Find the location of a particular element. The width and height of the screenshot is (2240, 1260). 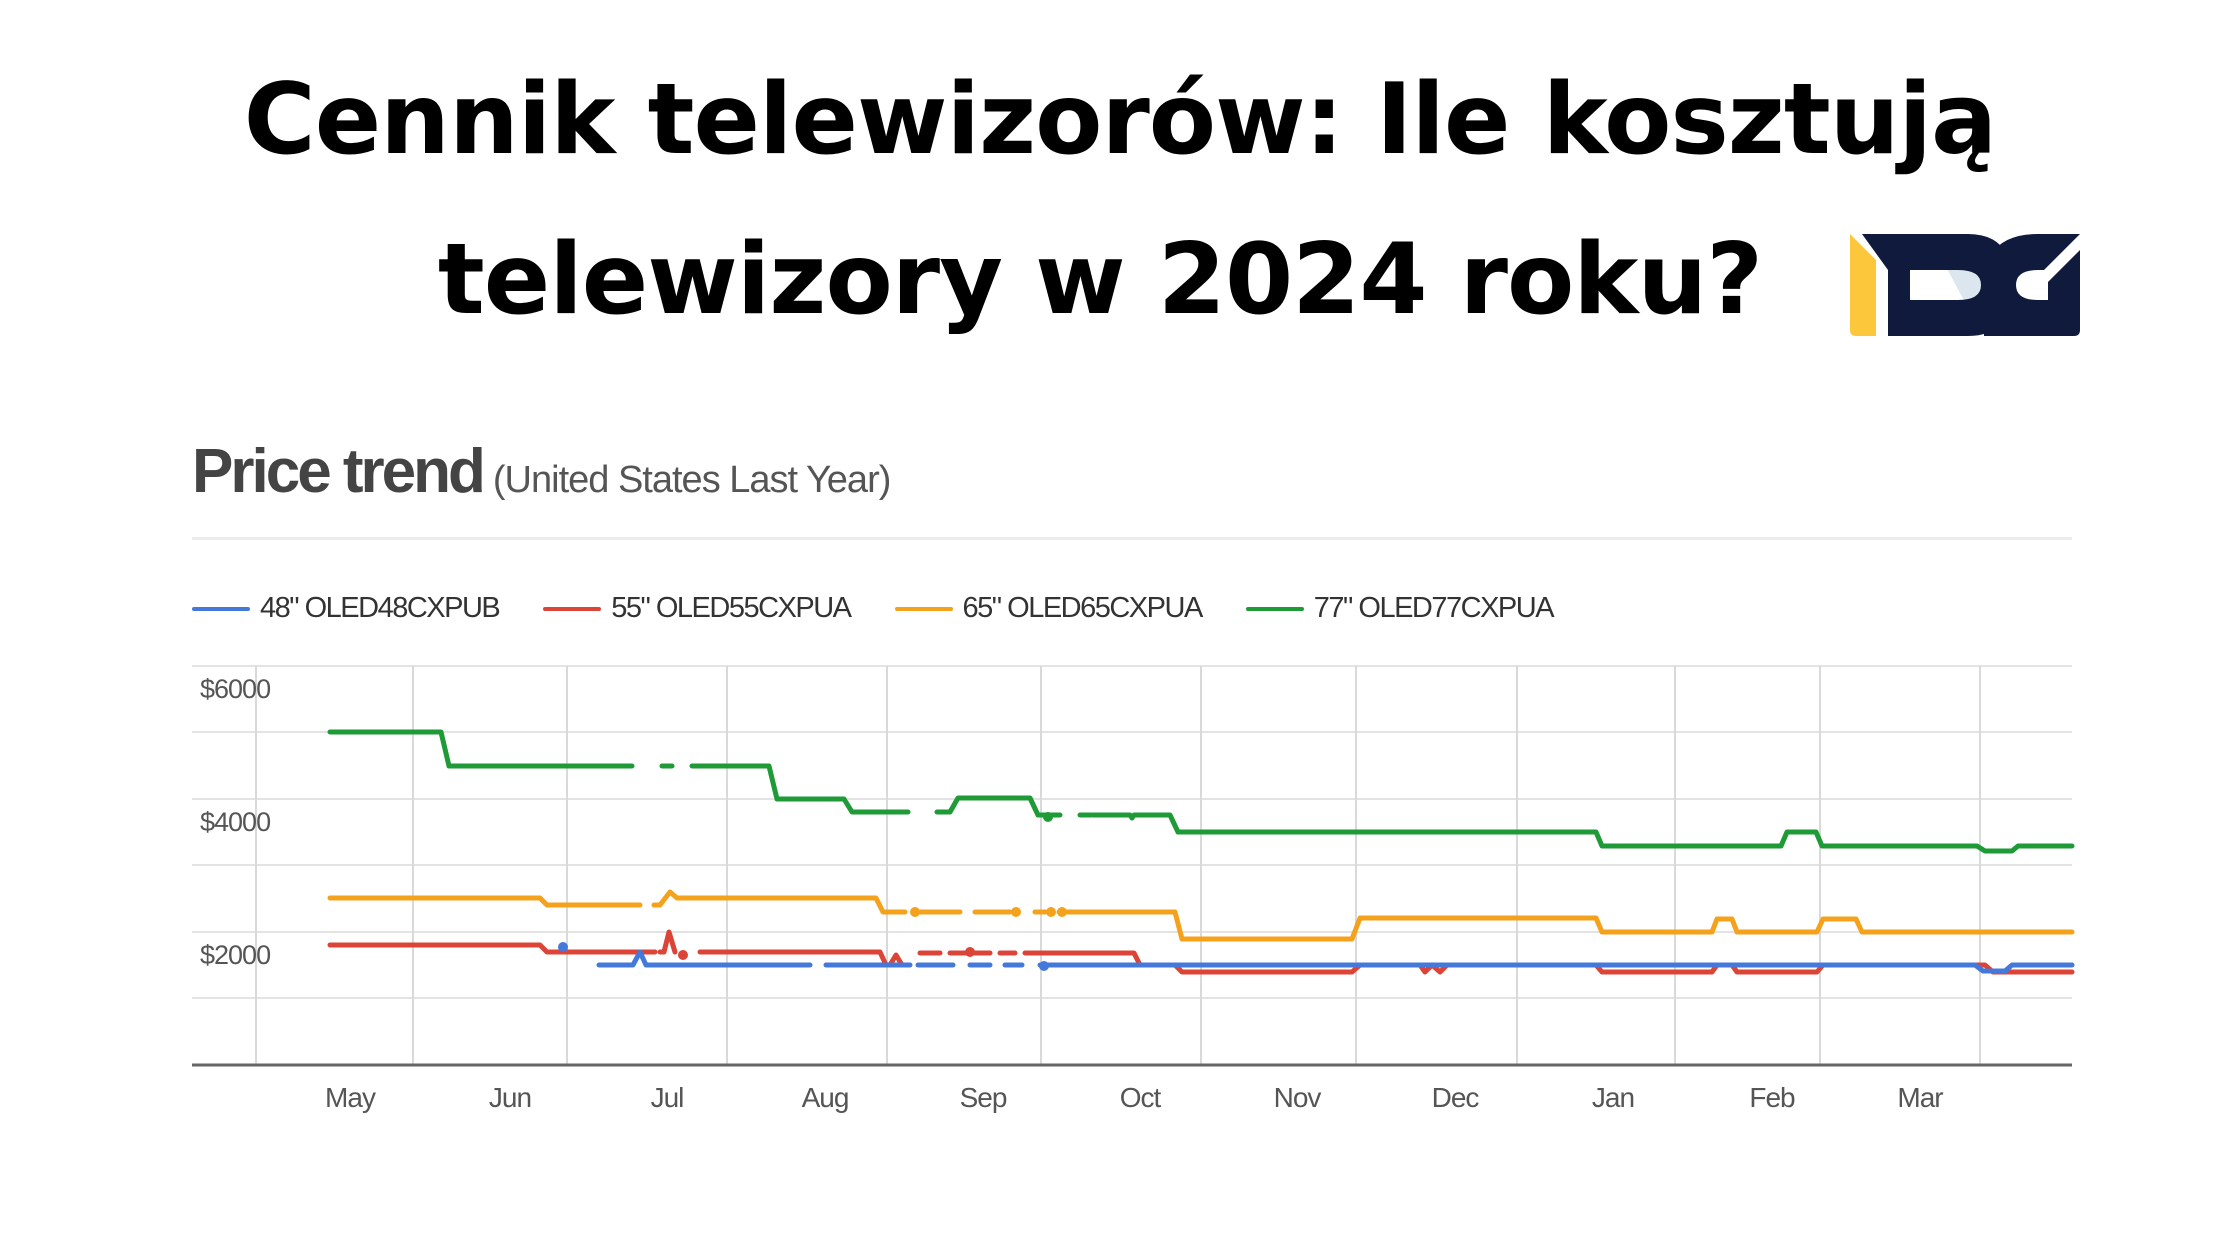

legend-label: 55" OLED55CXPUA is located at coordinates (731, 608).